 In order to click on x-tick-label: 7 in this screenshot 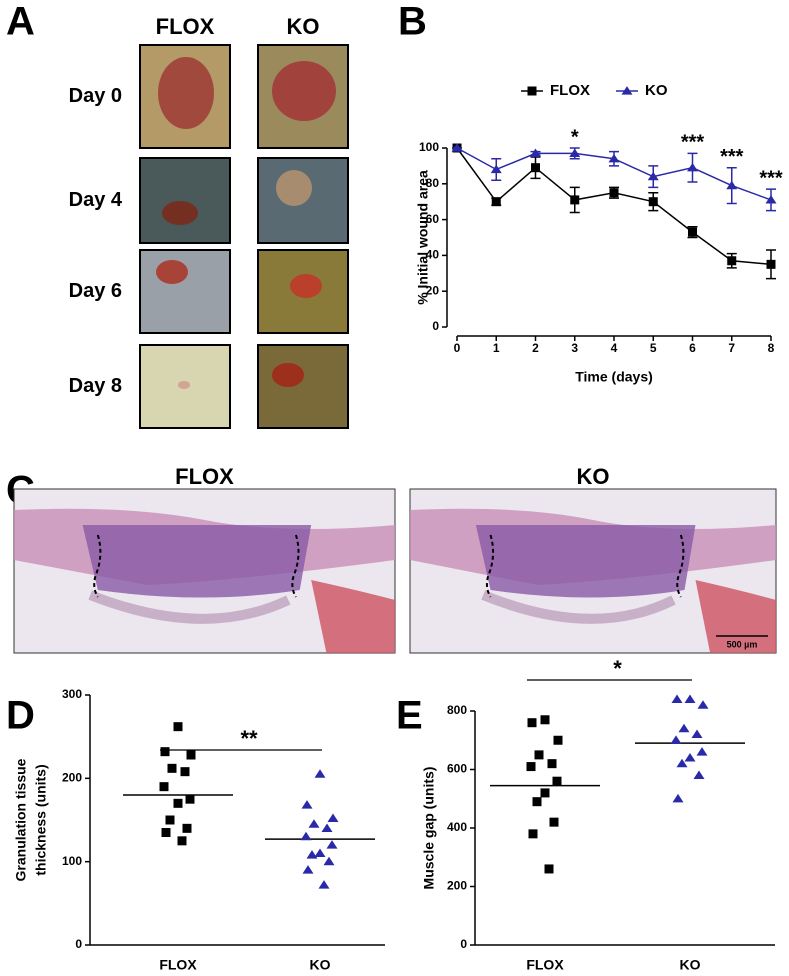, I will do `click(731, 348)`.